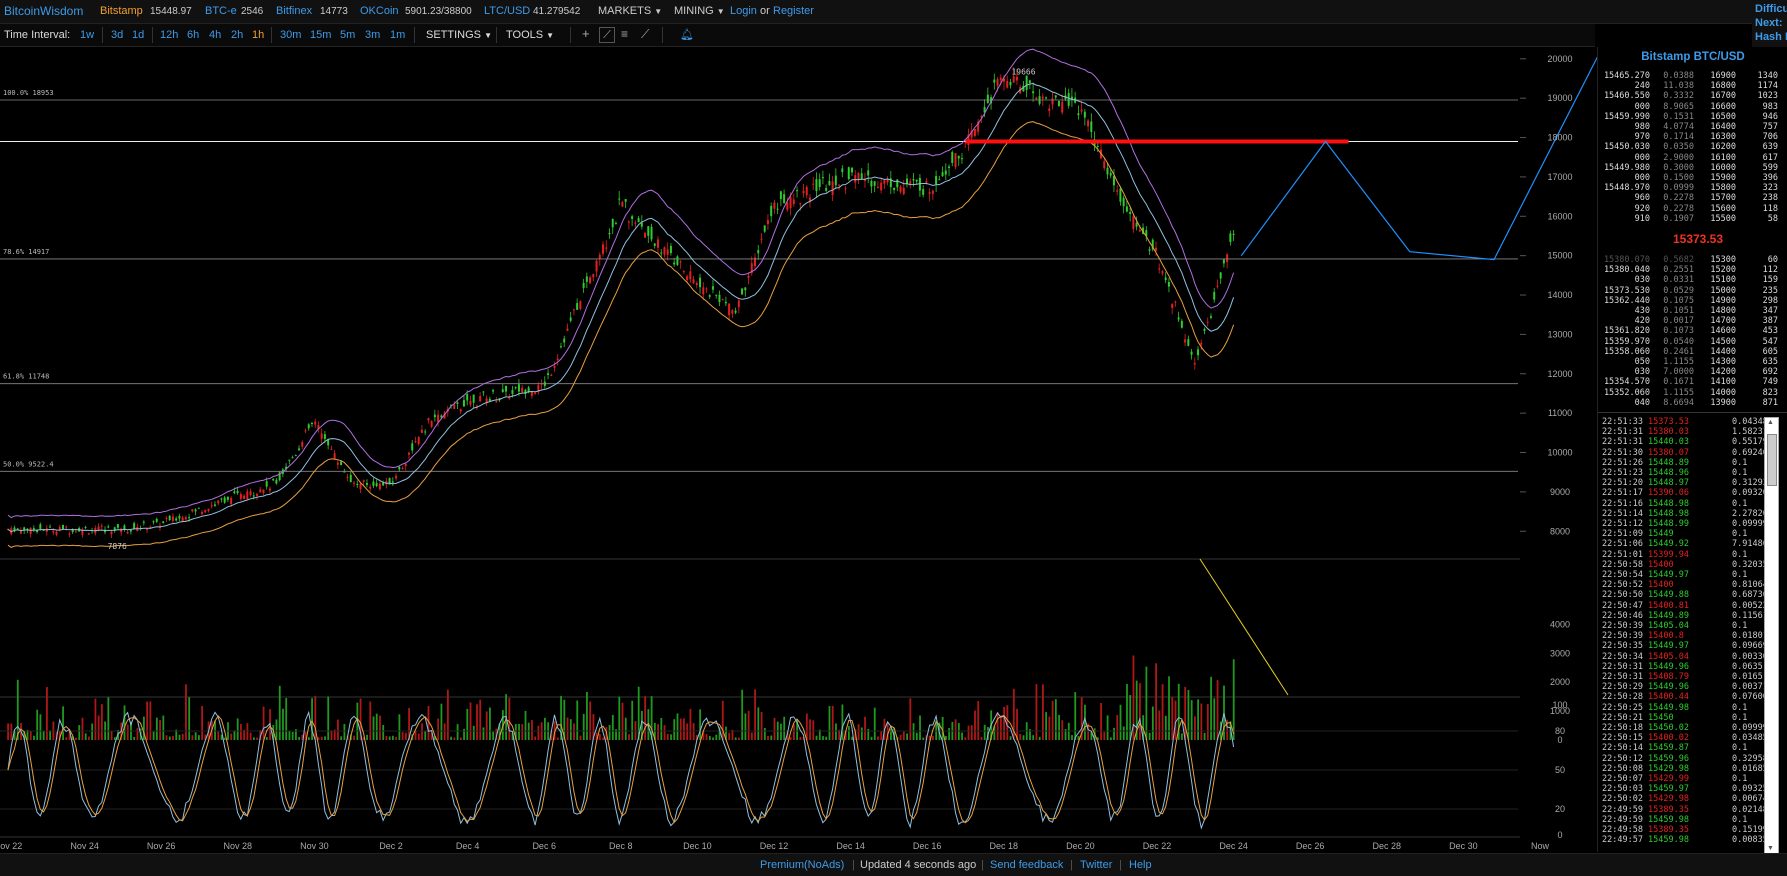 Image resolution: width=1787 pixels, height=876 pixels. What do you see at coordinates (379, 11) in the screenshot?
I see `market-okcoin: OKCoin` at bounding box center [379, 11].